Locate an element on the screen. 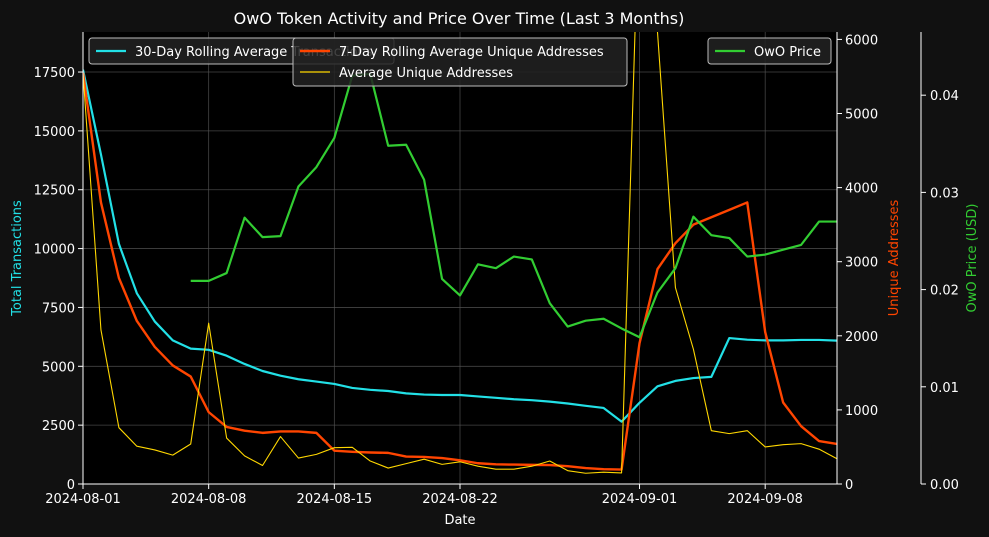  x-tick-label: 2024-09-01 is located at coordinates (640, 499).